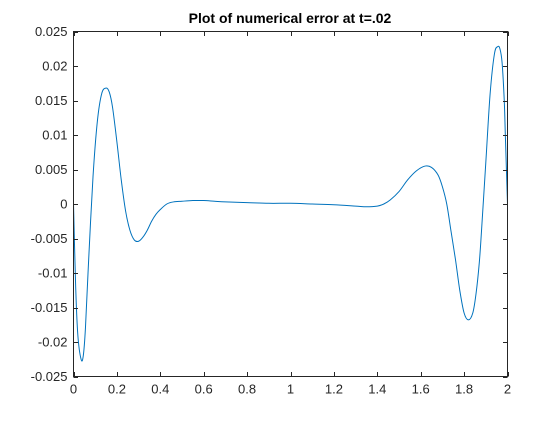 The image size is (560, 425). Describe the element at coordinates (464, 389) in the screenshot. I see `x-tick-label: 1.8` at that location.